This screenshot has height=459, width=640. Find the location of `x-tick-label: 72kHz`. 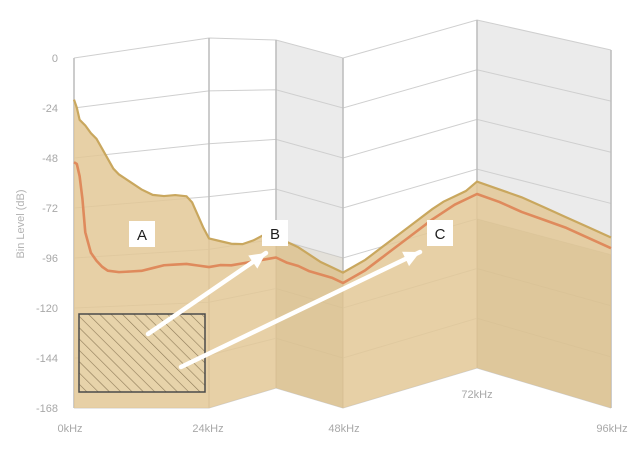

x-tick-label: 72kHz is located at coordinates (476, 395).